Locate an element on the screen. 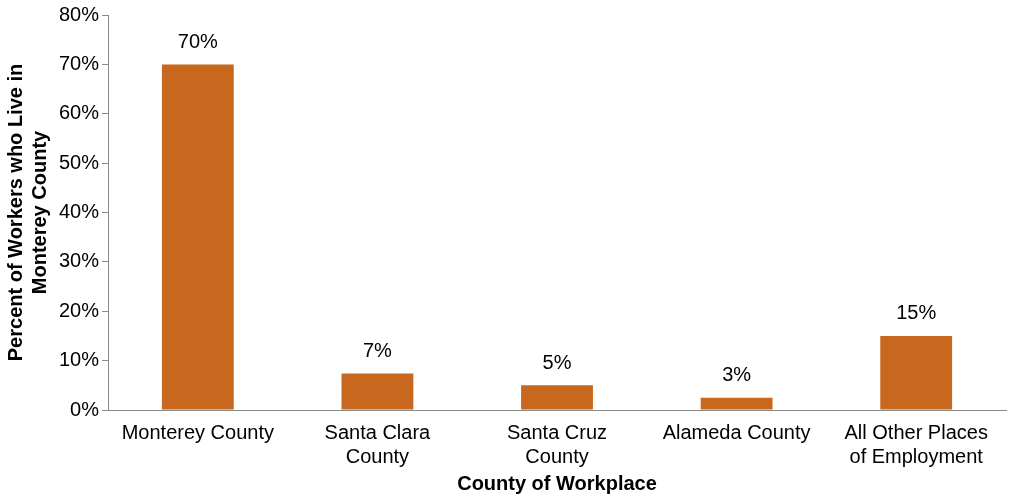  data-label: 7% is located at coordinates (377, 349).